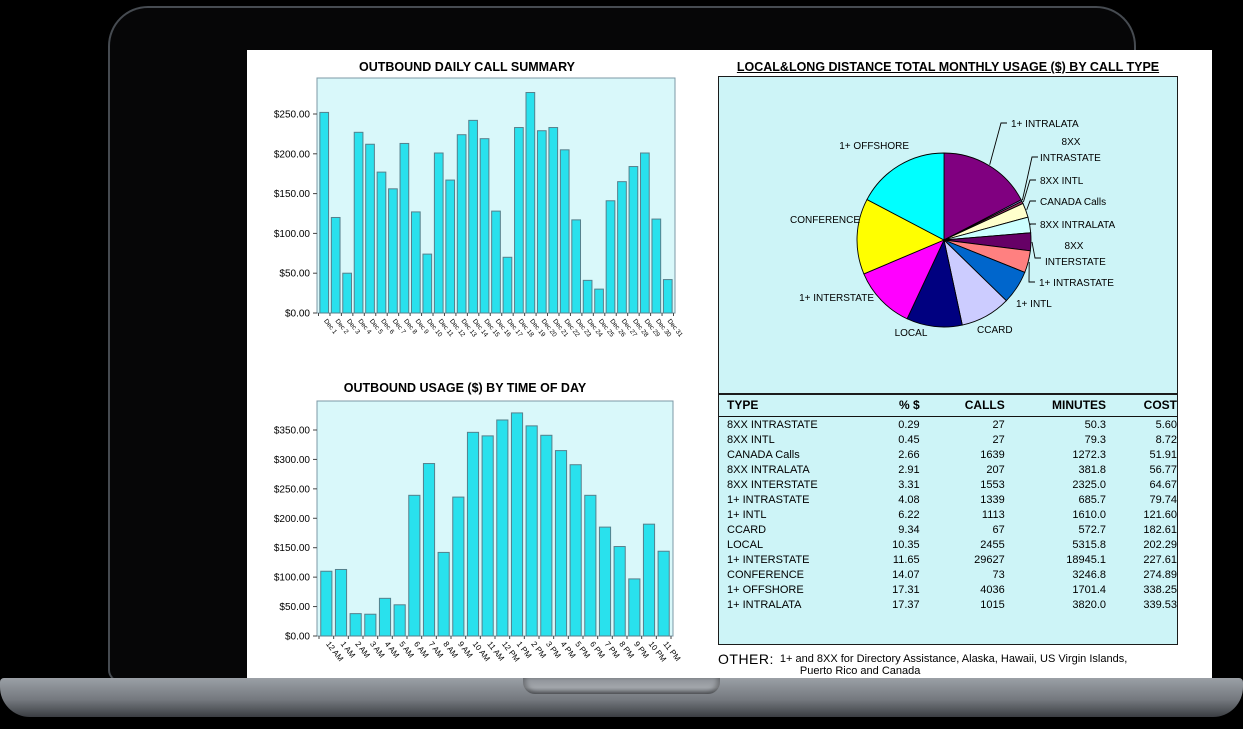  I want to click on table-cell: 1701.4, so click(1089, 589).